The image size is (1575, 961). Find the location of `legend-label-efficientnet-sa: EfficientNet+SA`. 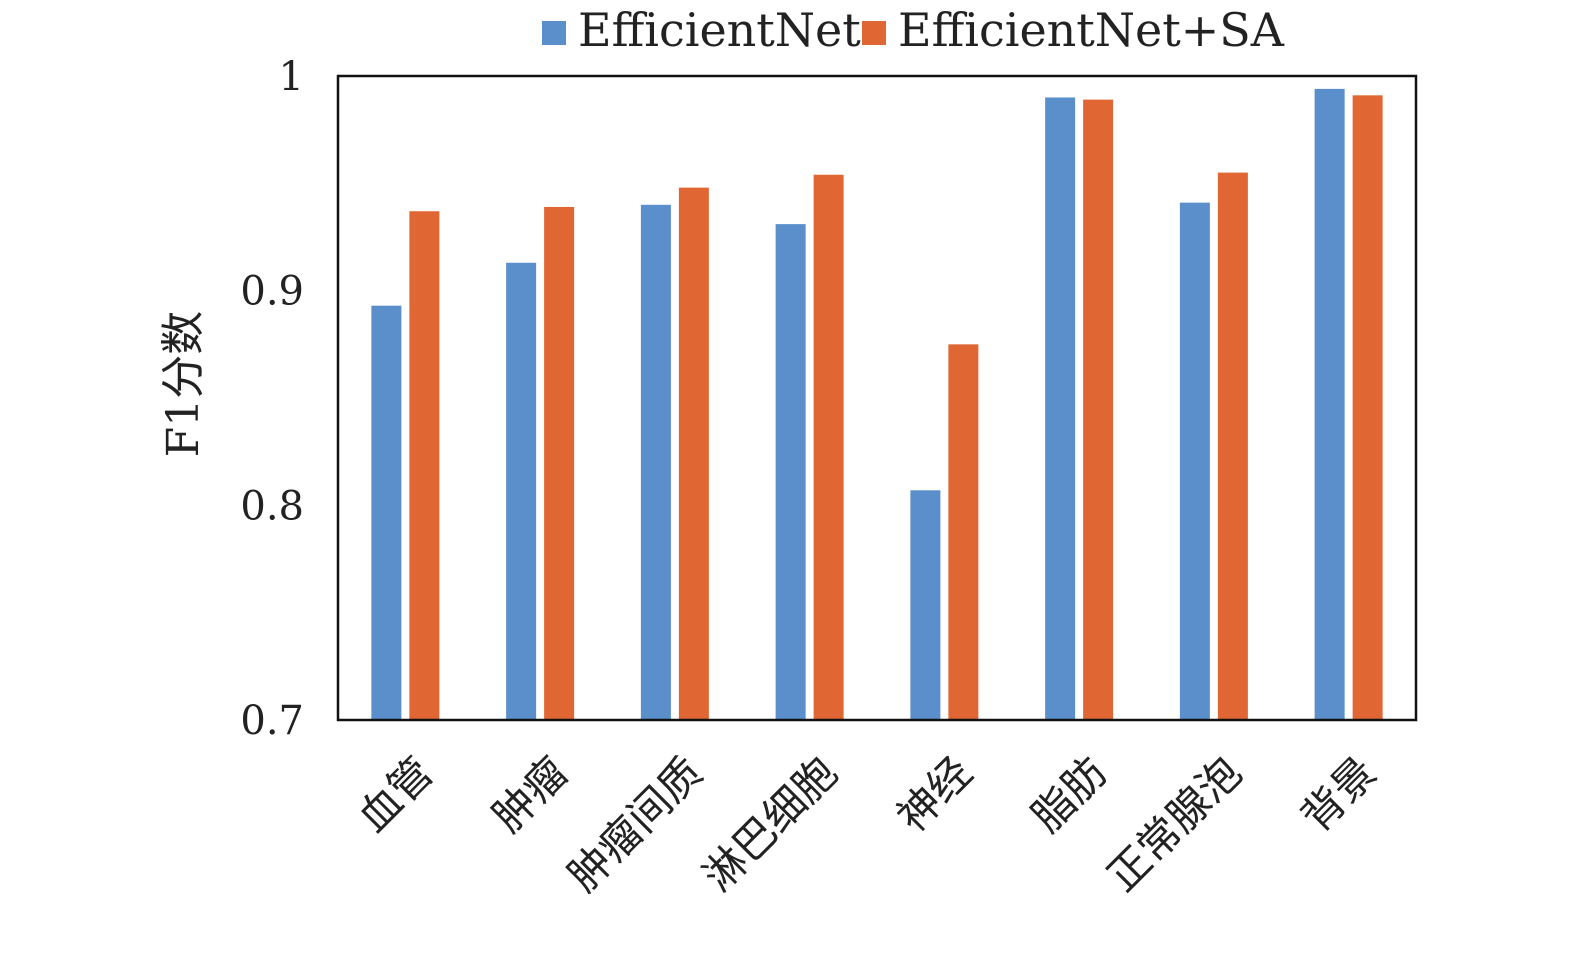

legend-label-efficientnet-sa: EfficientNet+SA is located at coordinates (1091, 30).